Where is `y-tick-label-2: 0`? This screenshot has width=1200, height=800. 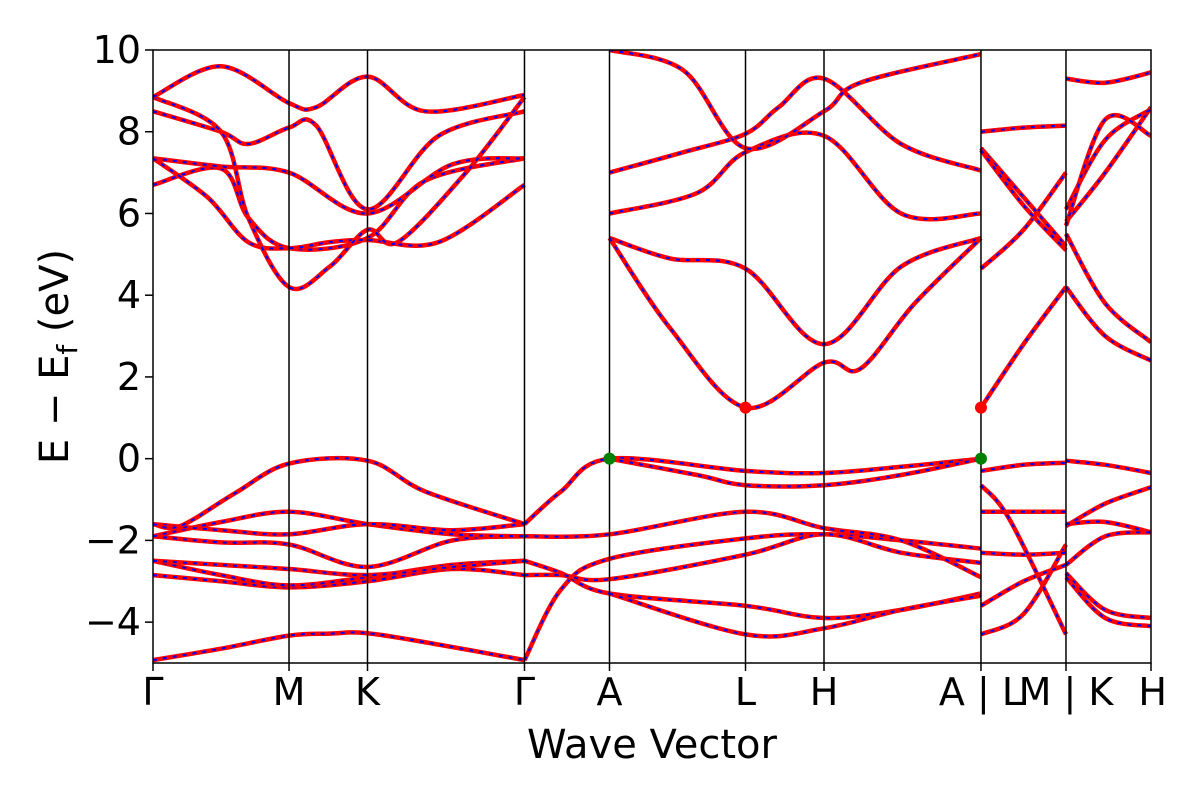 y-tick-label-2: 0 is located at coordinates (129, 459).